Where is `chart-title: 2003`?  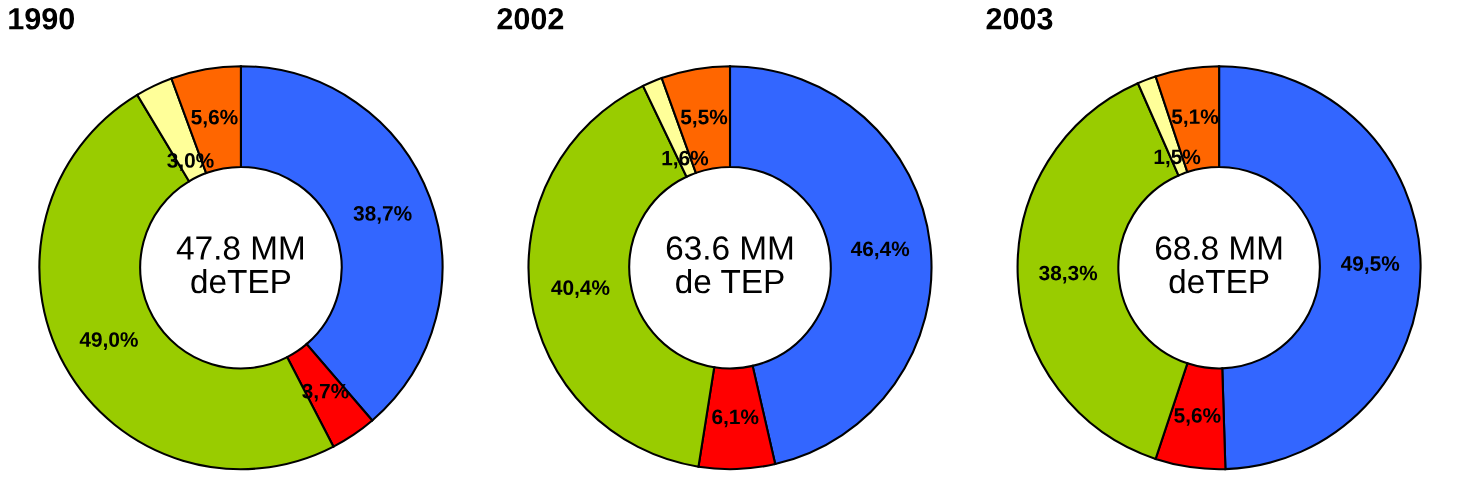 chart-title: 2003 is located at coordinates (1019, 18).